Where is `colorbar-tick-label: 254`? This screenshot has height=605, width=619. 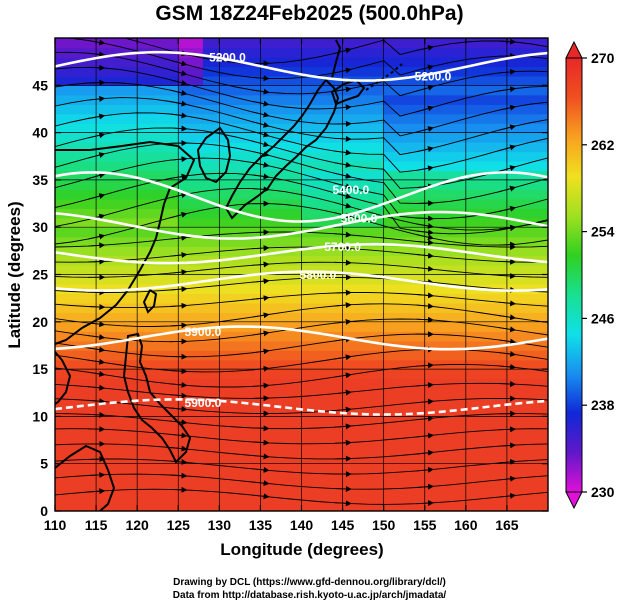 colorbar-tick-label: 254 is located at coordinates (603, 232).